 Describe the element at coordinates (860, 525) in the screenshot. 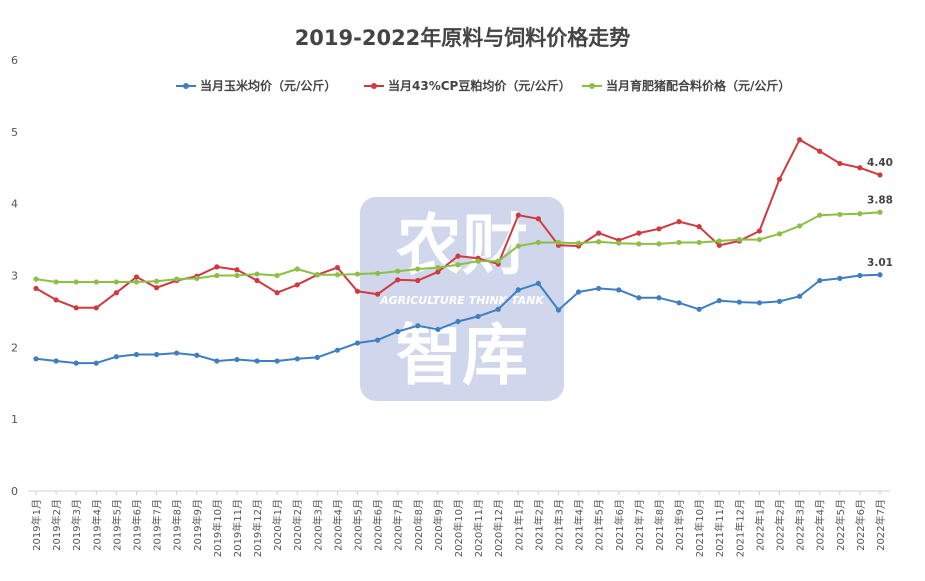

I see `x-tick-label: 2022年6月` at that location.